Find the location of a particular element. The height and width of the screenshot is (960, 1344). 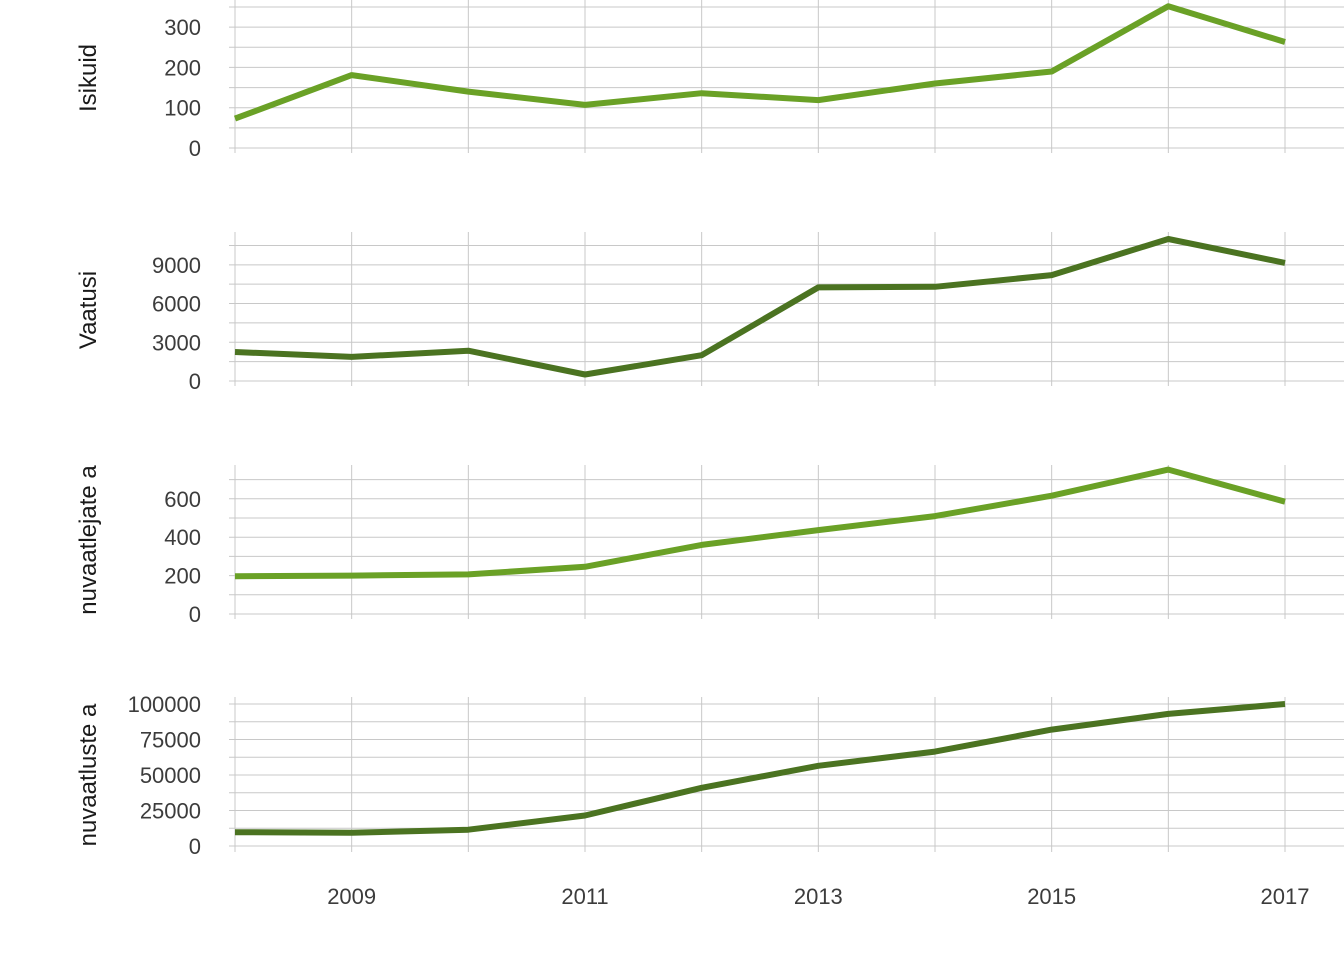

x-tick-label: 2015 is located at coordinates (1051, 896).